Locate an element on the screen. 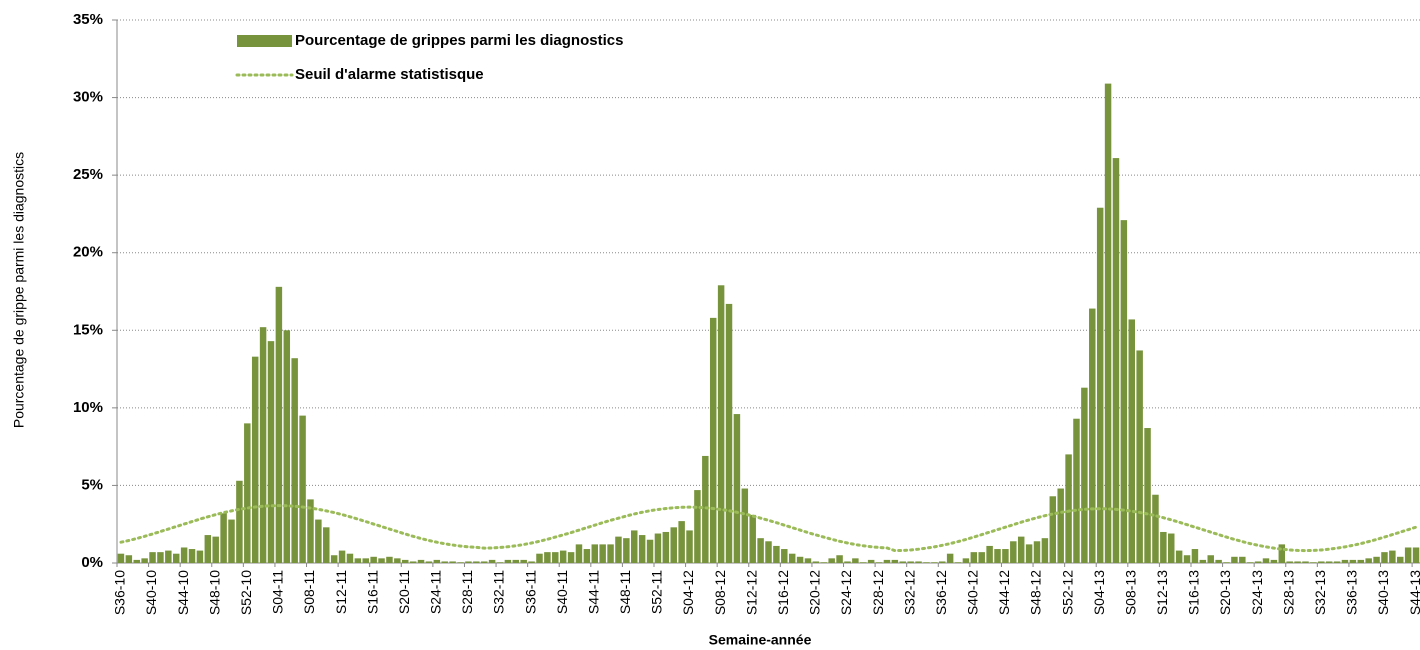 This screenshot has width=1420, height=650. x-axis-title: Semaine-année is located at coordinates (760, 640).